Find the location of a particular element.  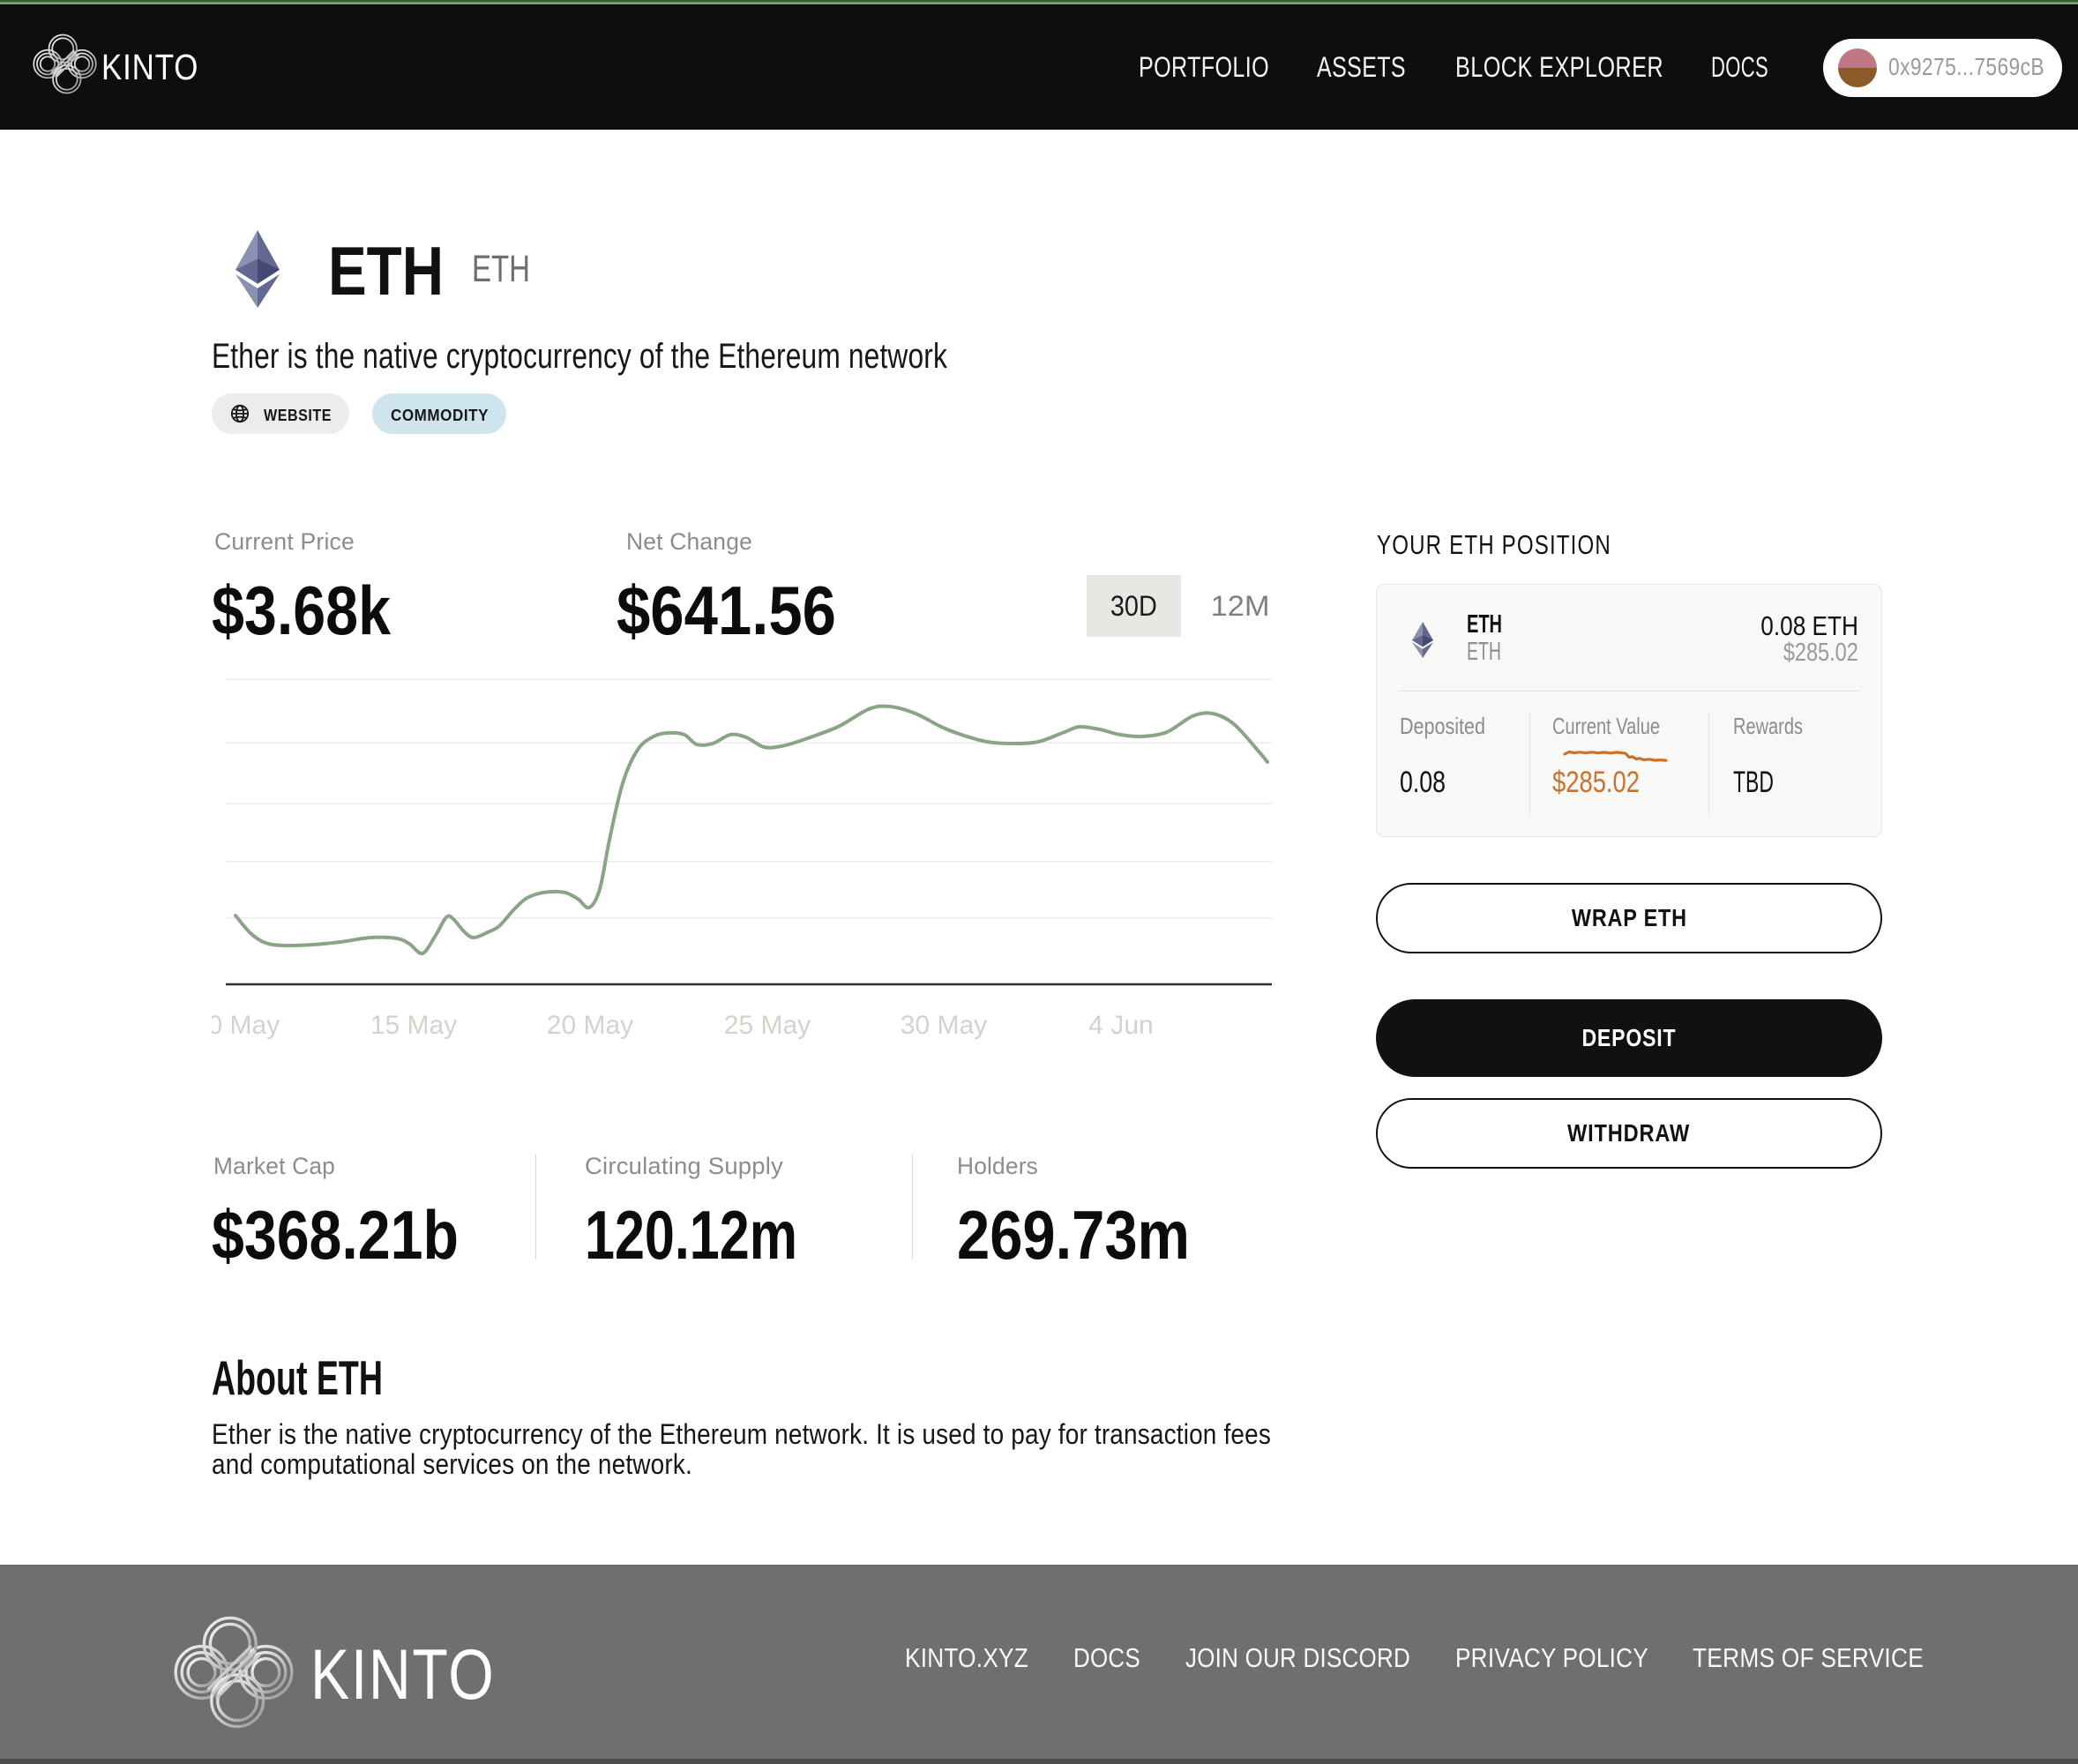

svg-text: 25 May is located at coordinates (768, 1025).